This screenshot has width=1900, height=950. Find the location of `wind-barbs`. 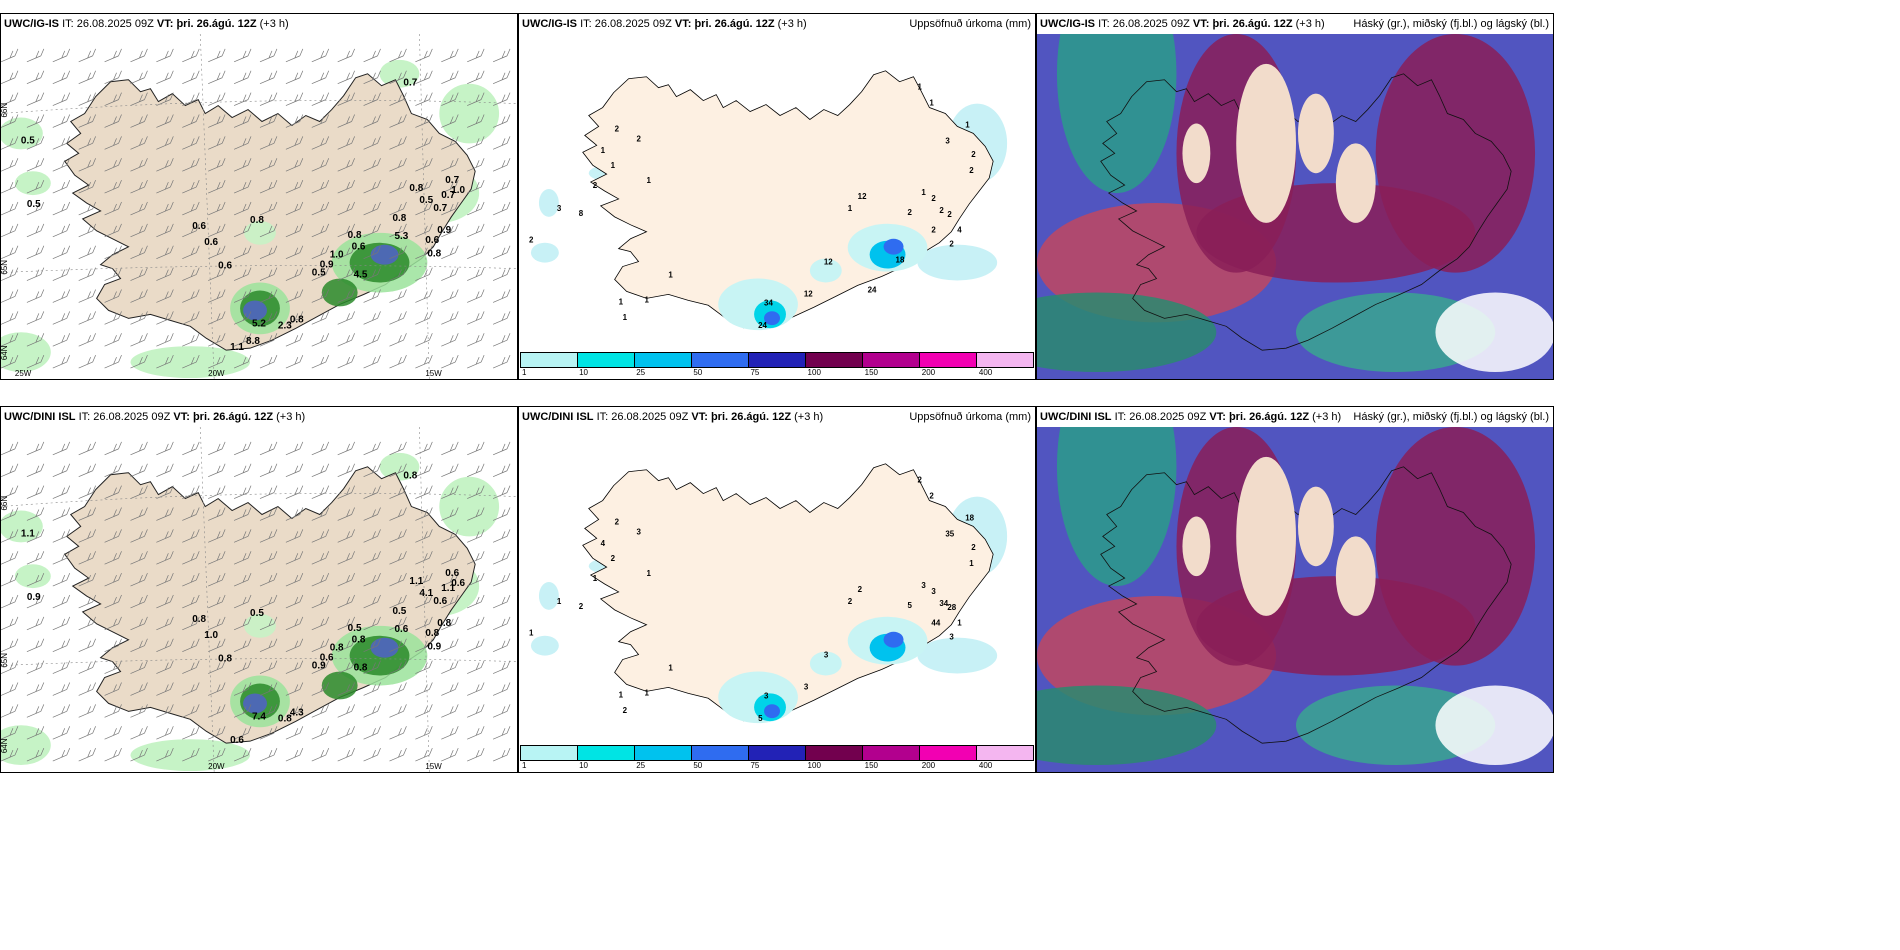

wind-barbs is located at coordinates (256, 601).